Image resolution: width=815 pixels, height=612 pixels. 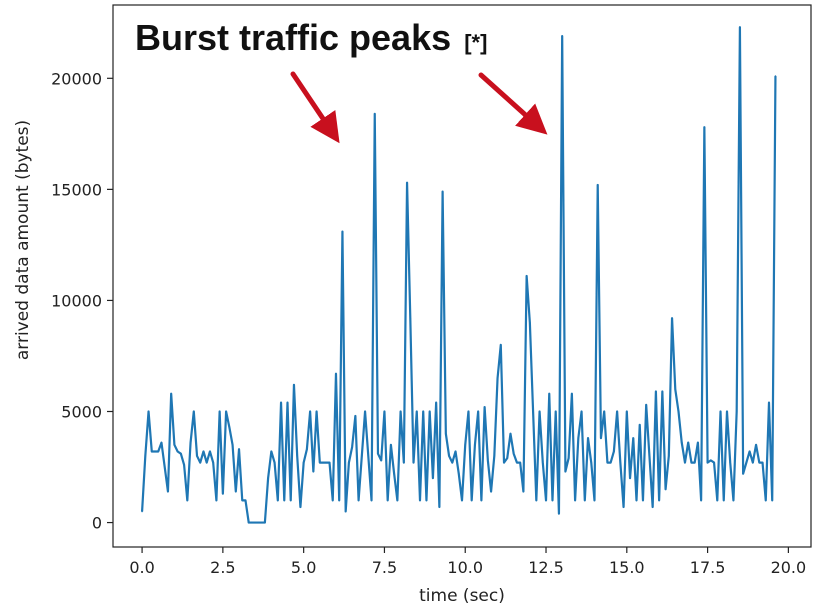 What do you see at coordinates (303, 567) in the screenshot?
I see `x-tick-label: 5.0` at bounding box center [303, 567].